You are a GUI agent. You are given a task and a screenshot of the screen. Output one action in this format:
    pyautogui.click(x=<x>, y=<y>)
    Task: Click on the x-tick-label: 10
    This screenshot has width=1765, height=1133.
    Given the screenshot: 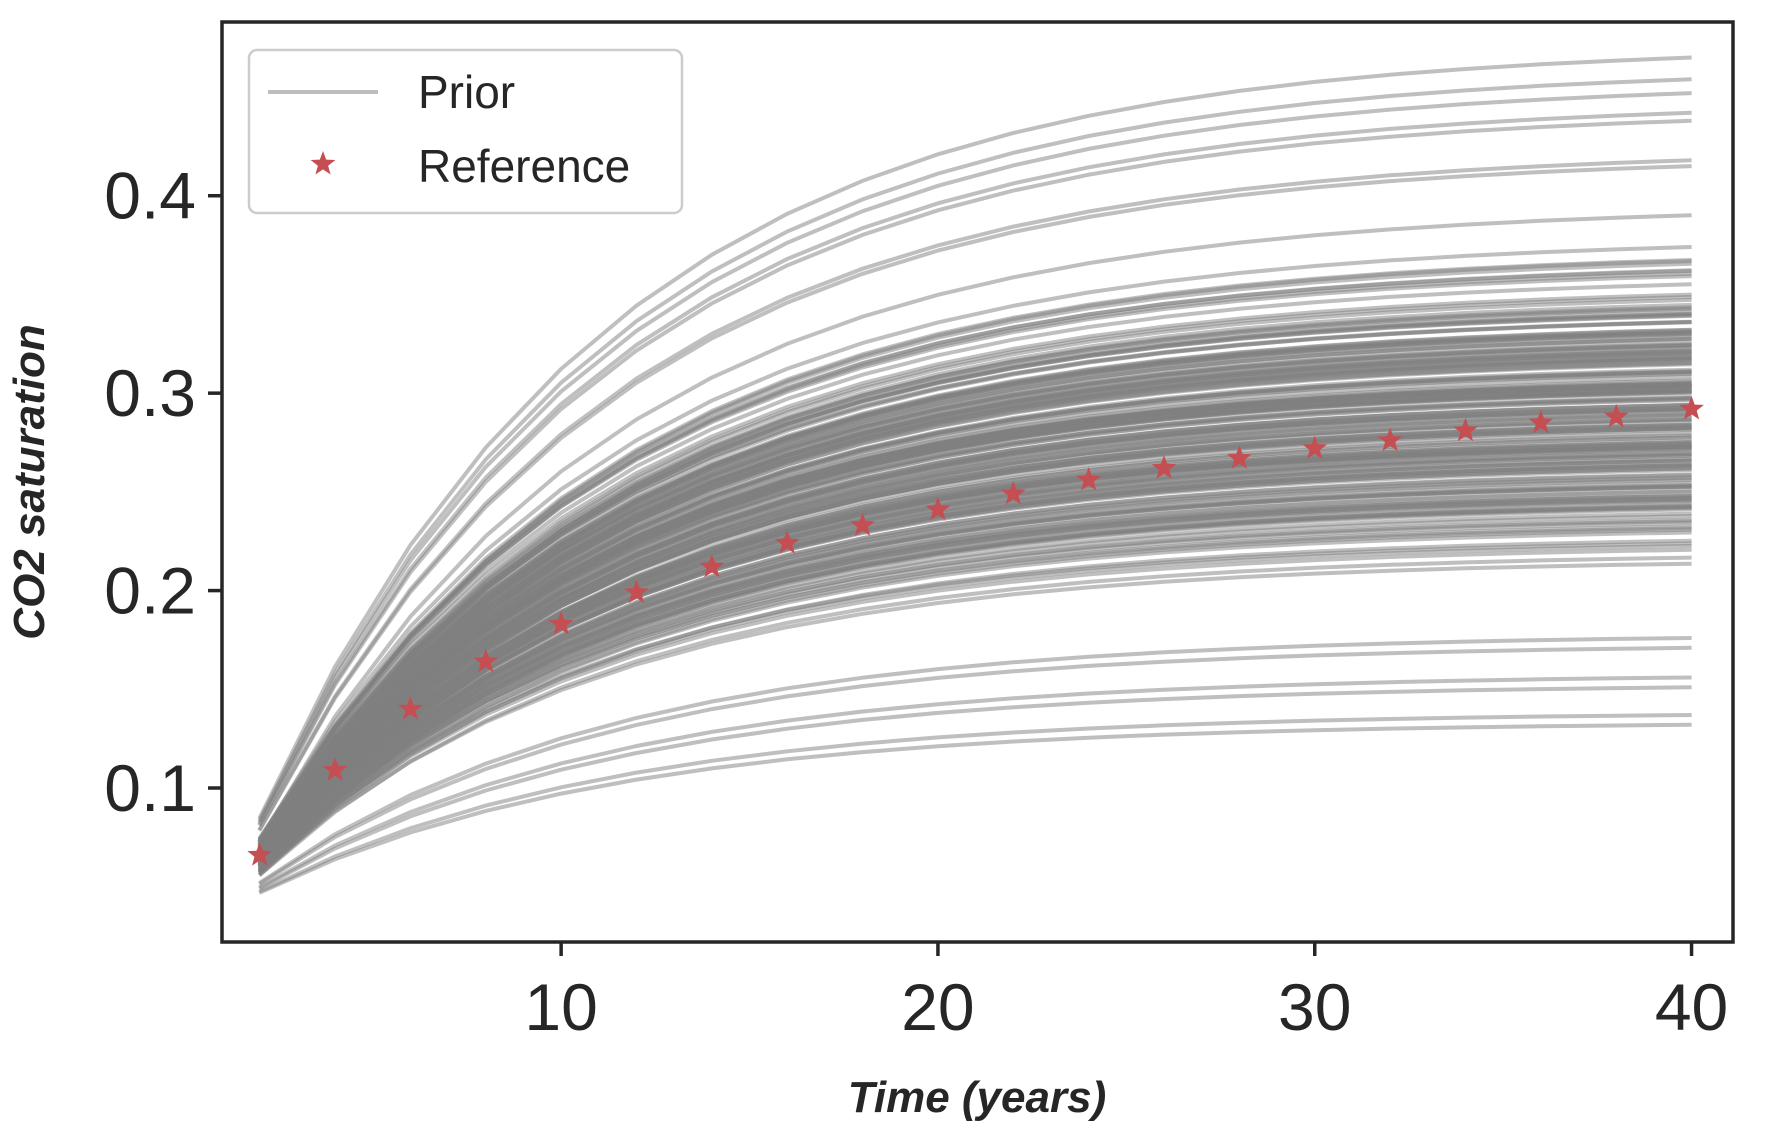 What is the action you would take?
    pyautogui.click(x=560, y=1007)
    